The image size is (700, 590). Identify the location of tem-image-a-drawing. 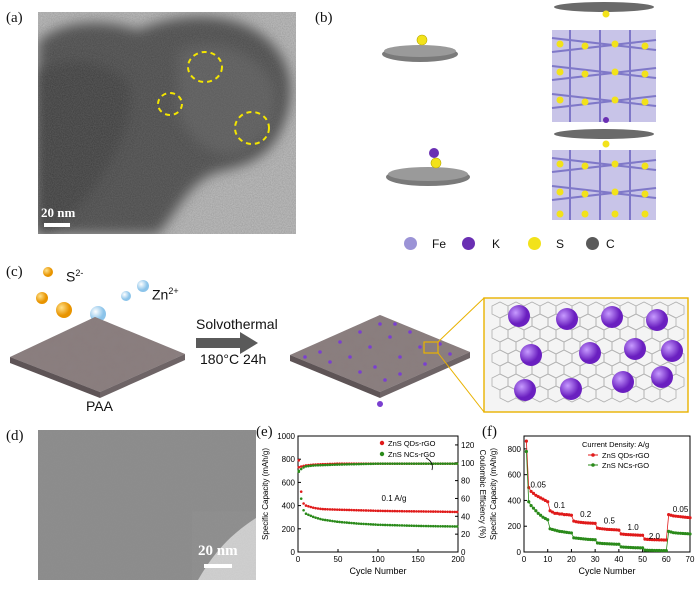
(167, 123).